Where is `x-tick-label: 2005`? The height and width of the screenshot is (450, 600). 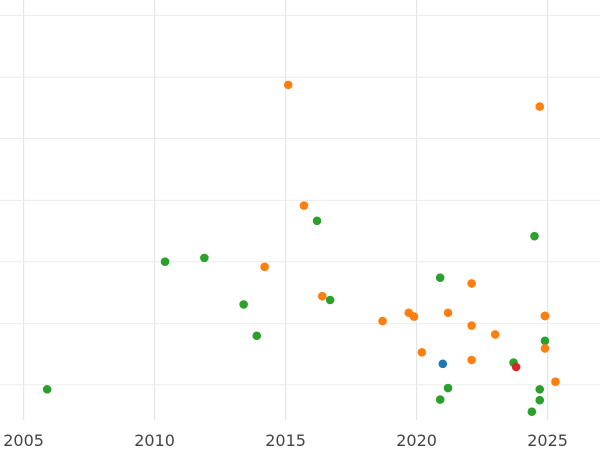 x-tick-label: 2005 is located at coordinates (23, 440).